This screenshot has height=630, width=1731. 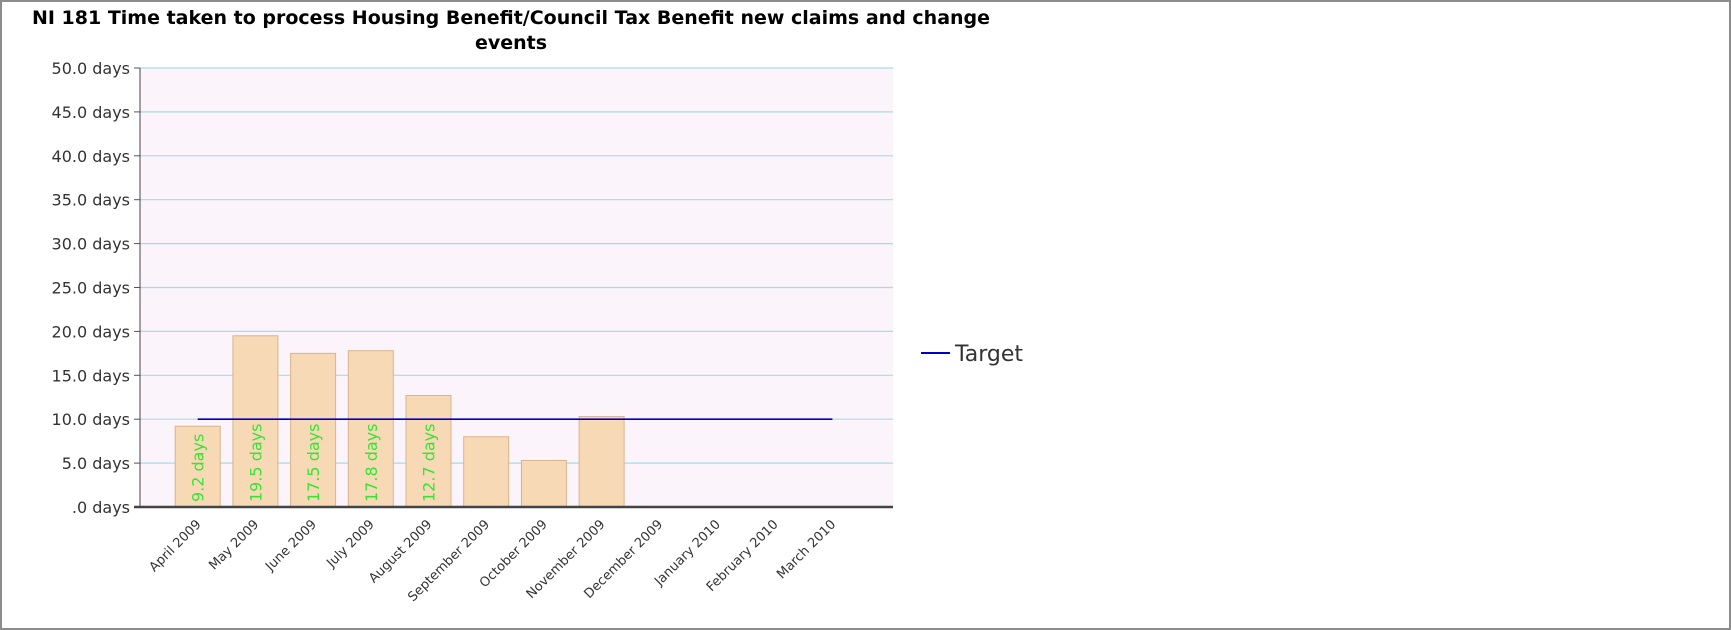 What do you see at coordinates (371, 463) in the screenshot?
I see `data-label: 17.8 days` at bounding box center [371, 463].